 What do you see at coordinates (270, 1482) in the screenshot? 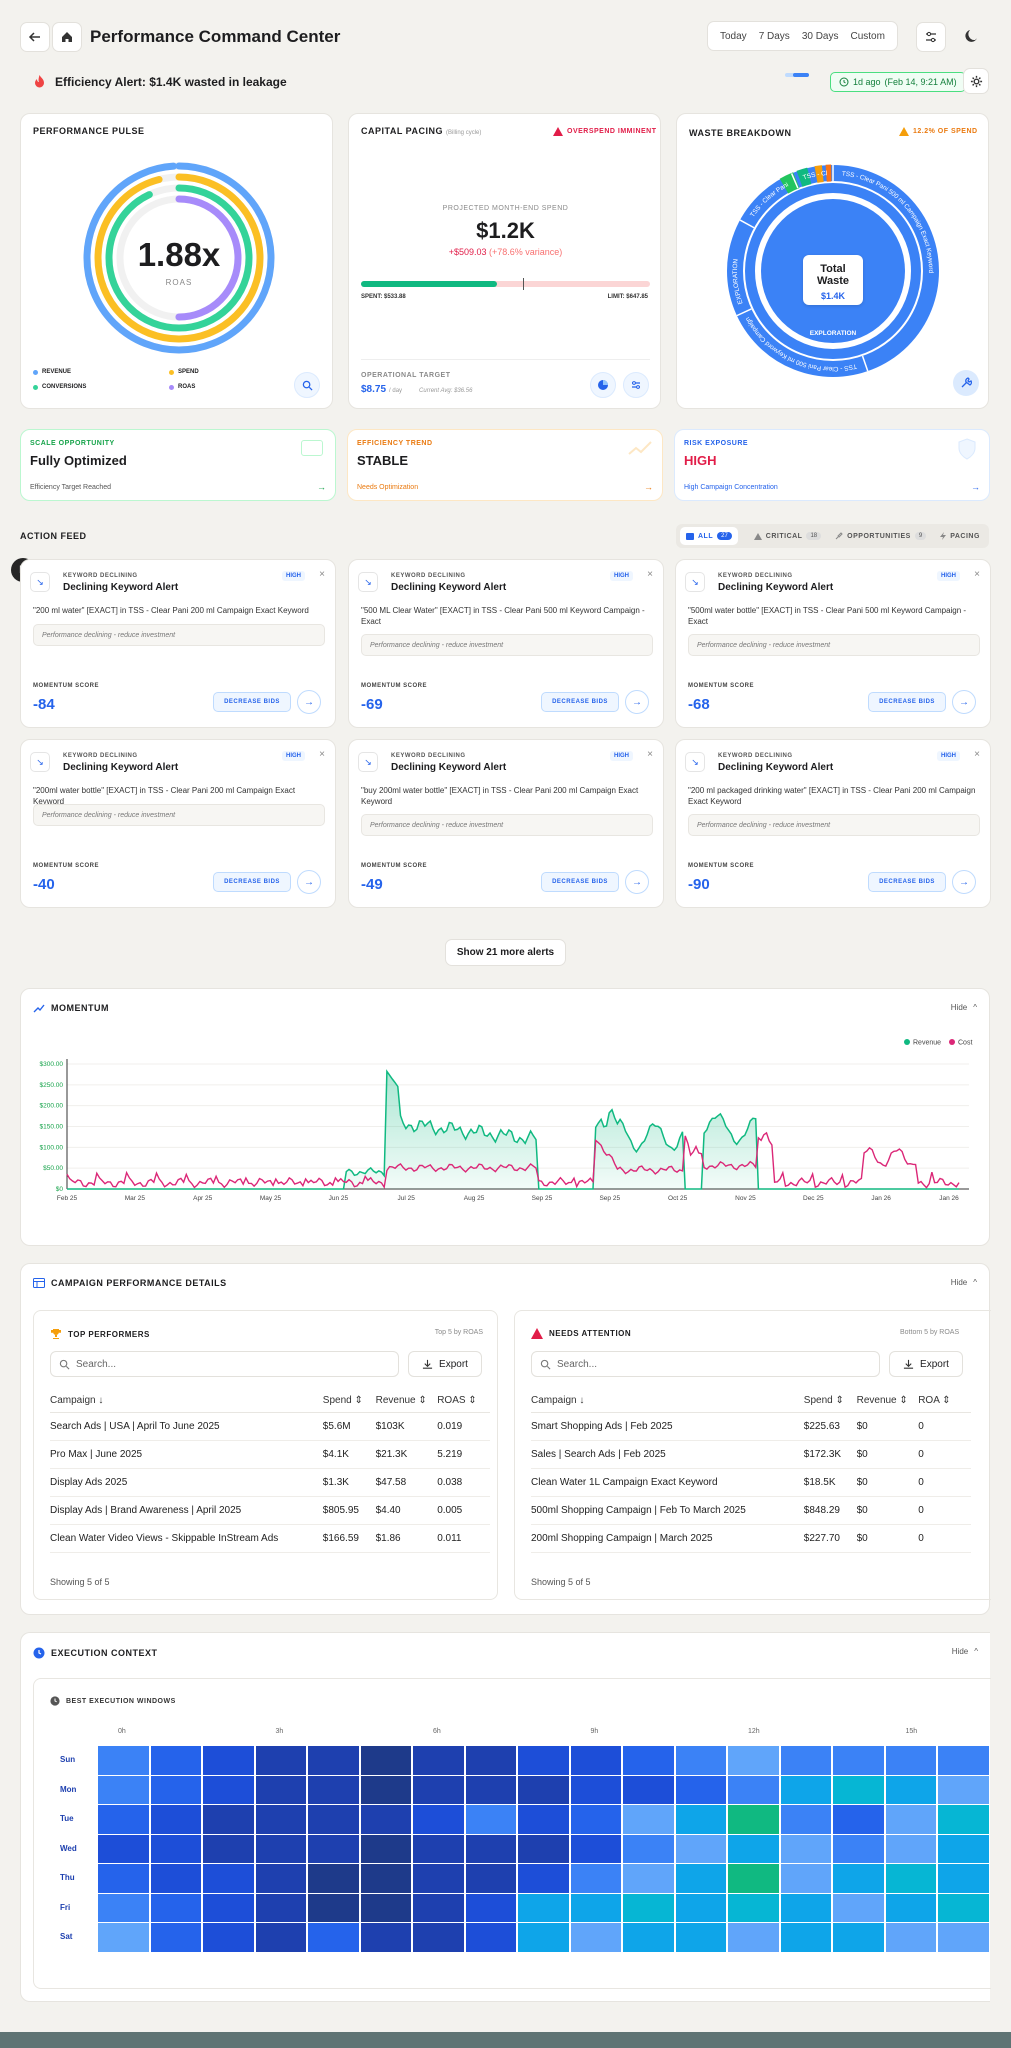
I see `table-row: Display Ads 2025 $1.3K $47.58 0.038` at bounding box center [270, 1482].